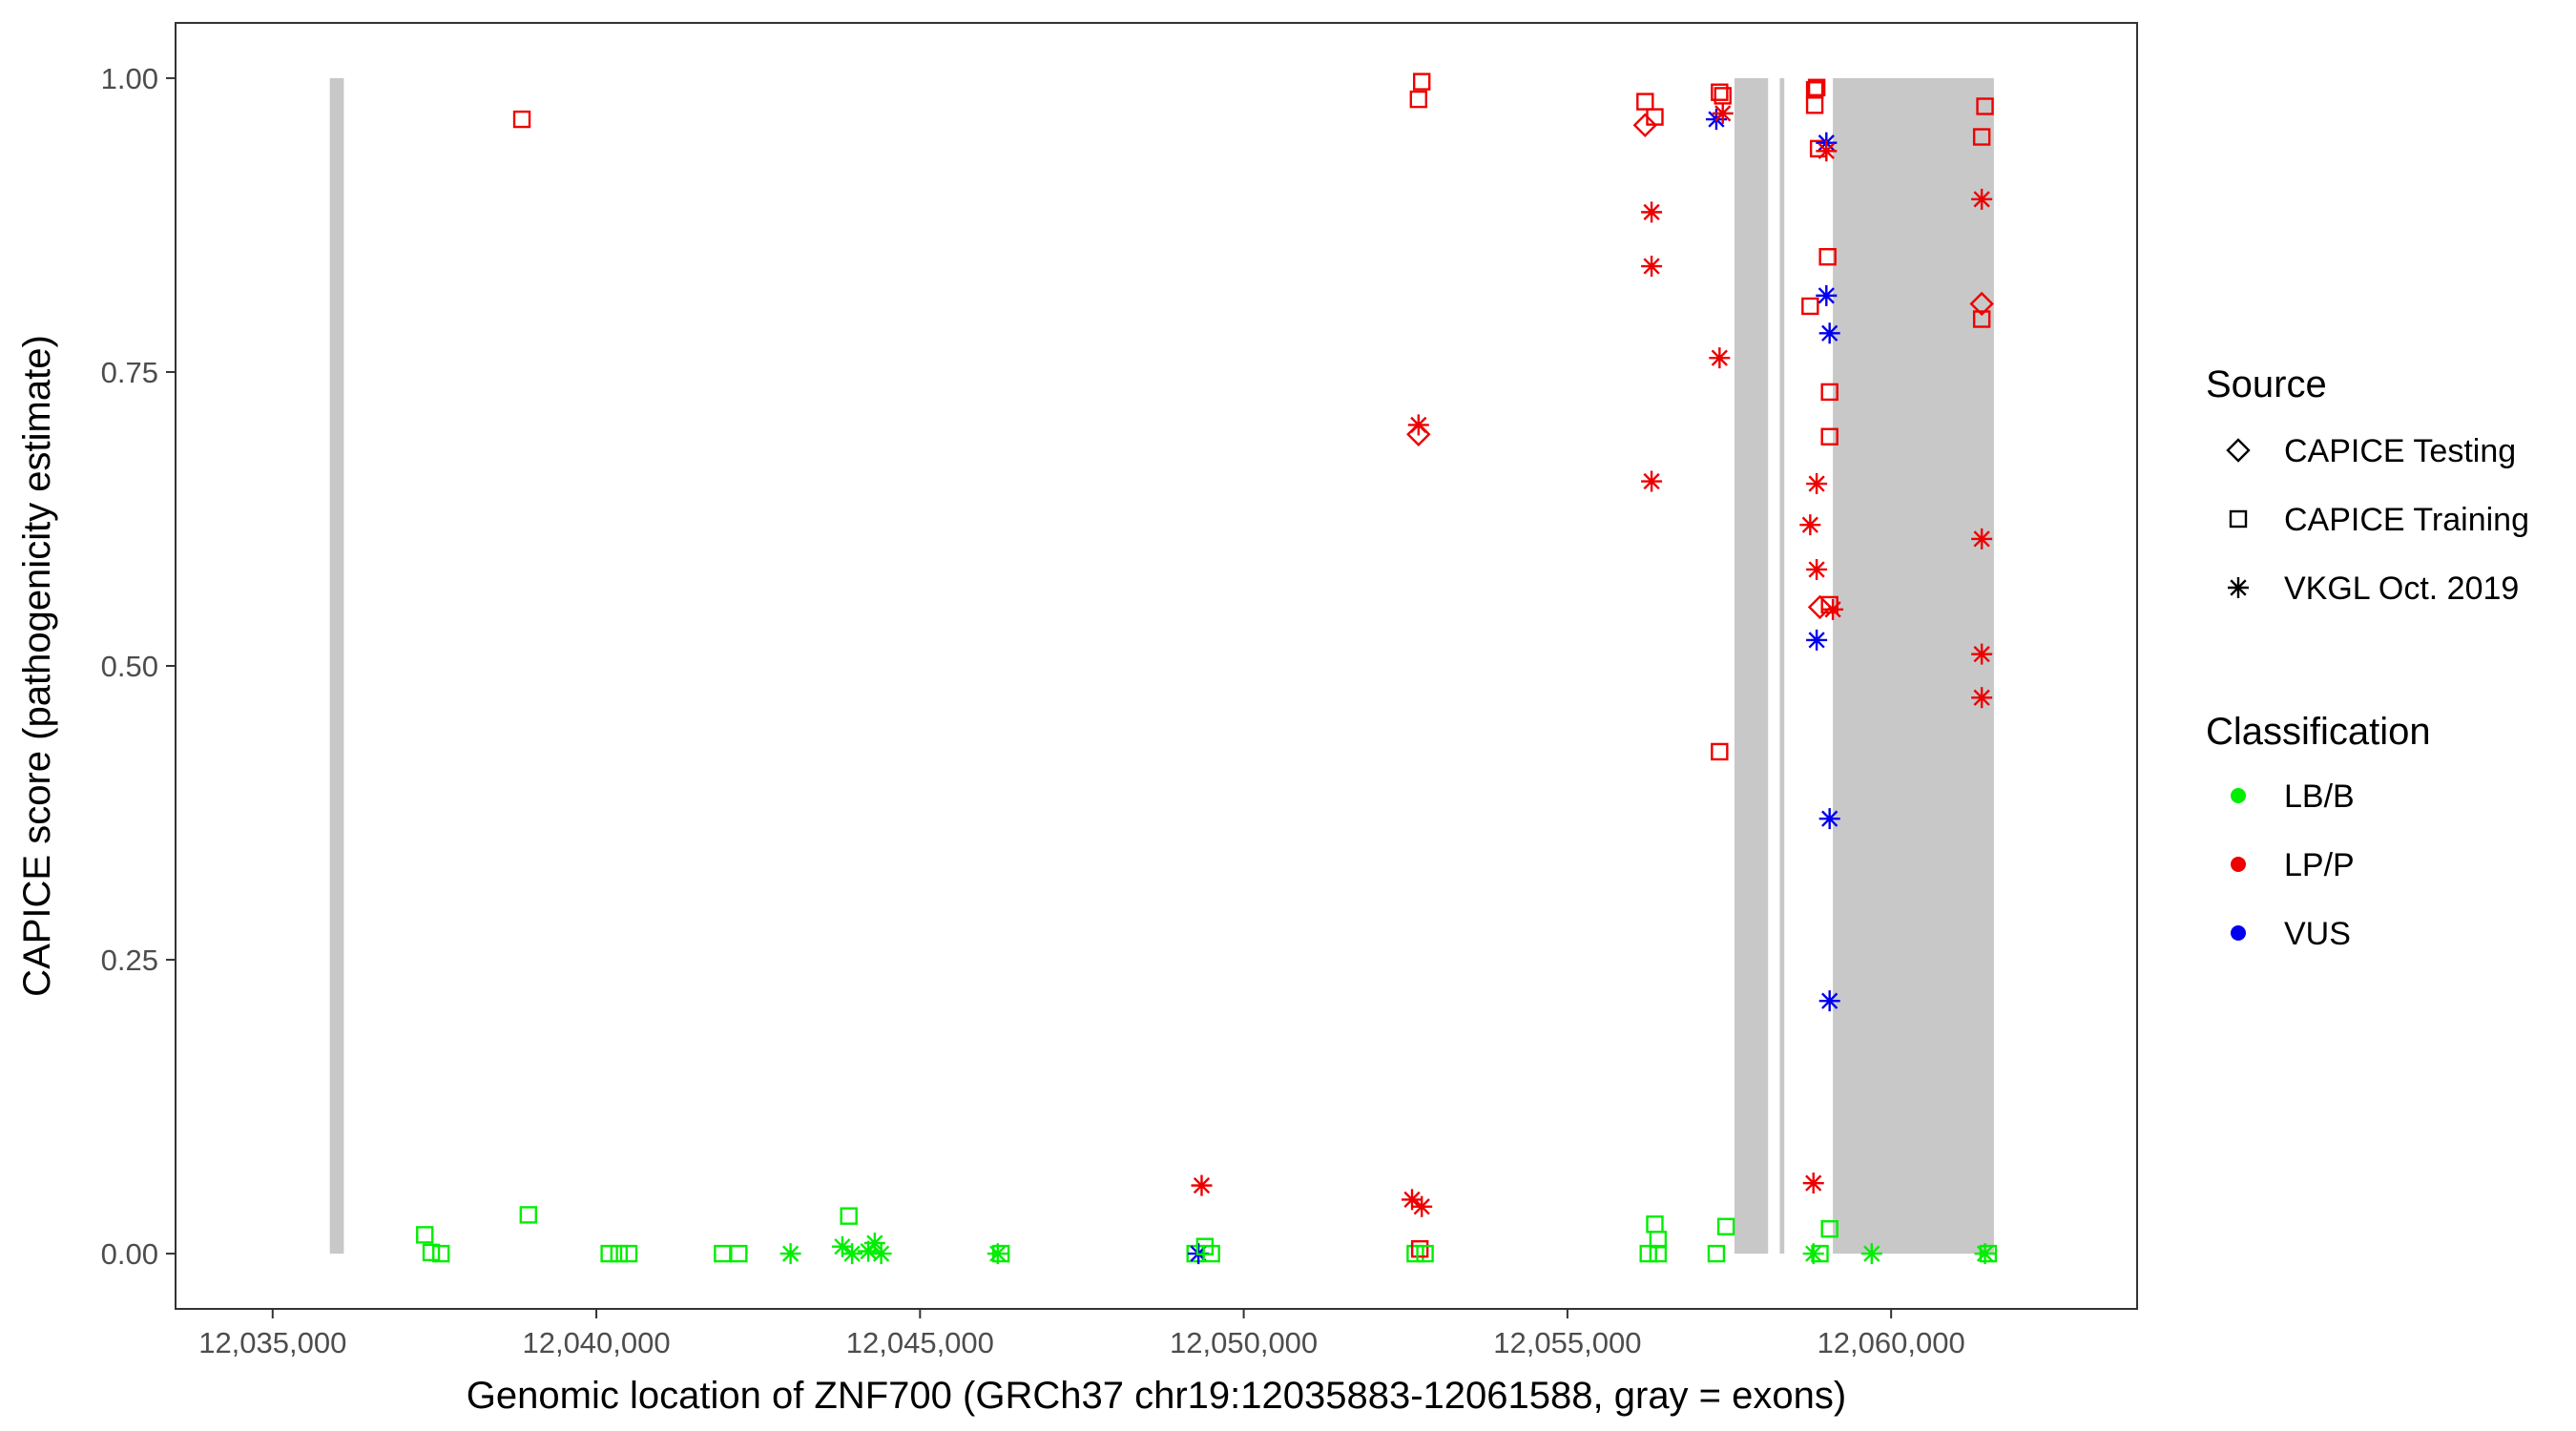 The image size is (2576, 1431). What do you see at coordinates (2319, 796) in the screenshot?
I see `legend-classification-label: LB/B` at bounding box center [2319, 796].